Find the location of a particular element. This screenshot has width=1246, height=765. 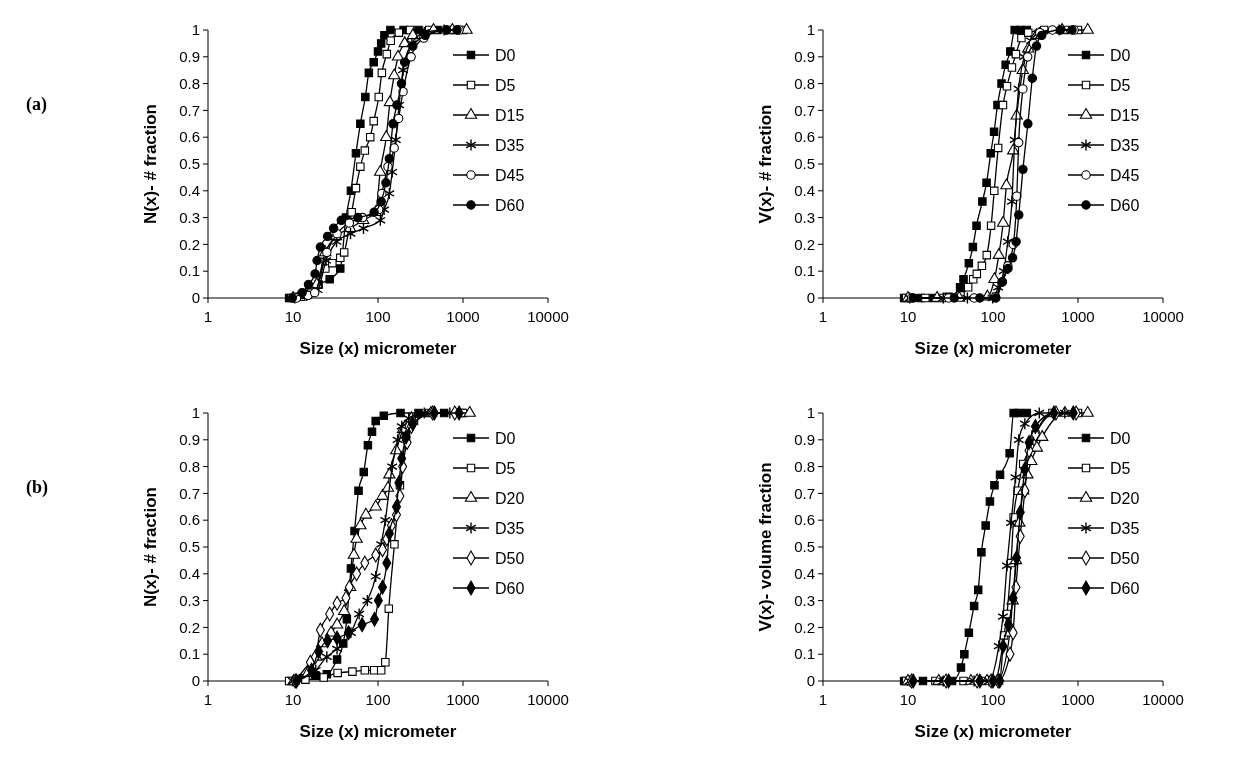

text: (b) is located at coordinates (37, 488).